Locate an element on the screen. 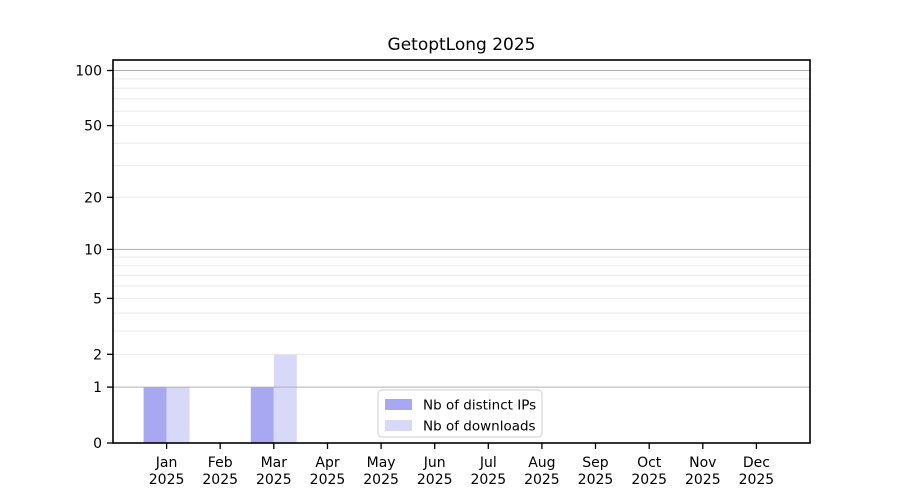 This screenshot has height=500, width=900. bar-nb-of-downloads-mar is located at coordinates (285, 398).